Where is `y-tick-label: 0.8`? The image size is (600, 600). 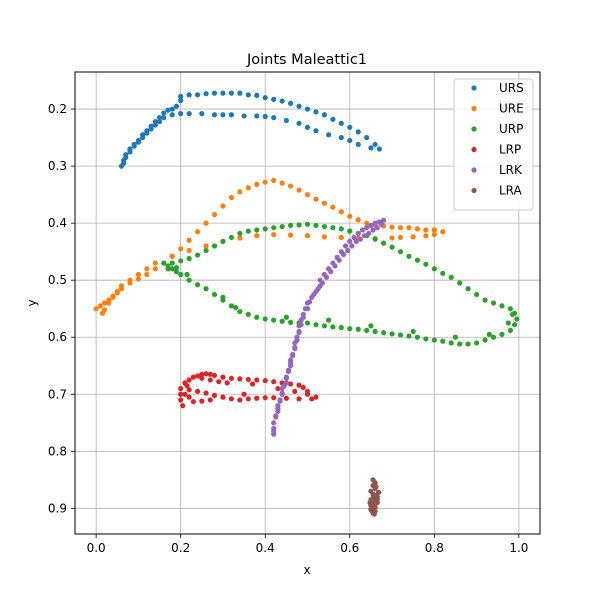
y-tick-label: 0.8 is located at coordinates (57, 451).